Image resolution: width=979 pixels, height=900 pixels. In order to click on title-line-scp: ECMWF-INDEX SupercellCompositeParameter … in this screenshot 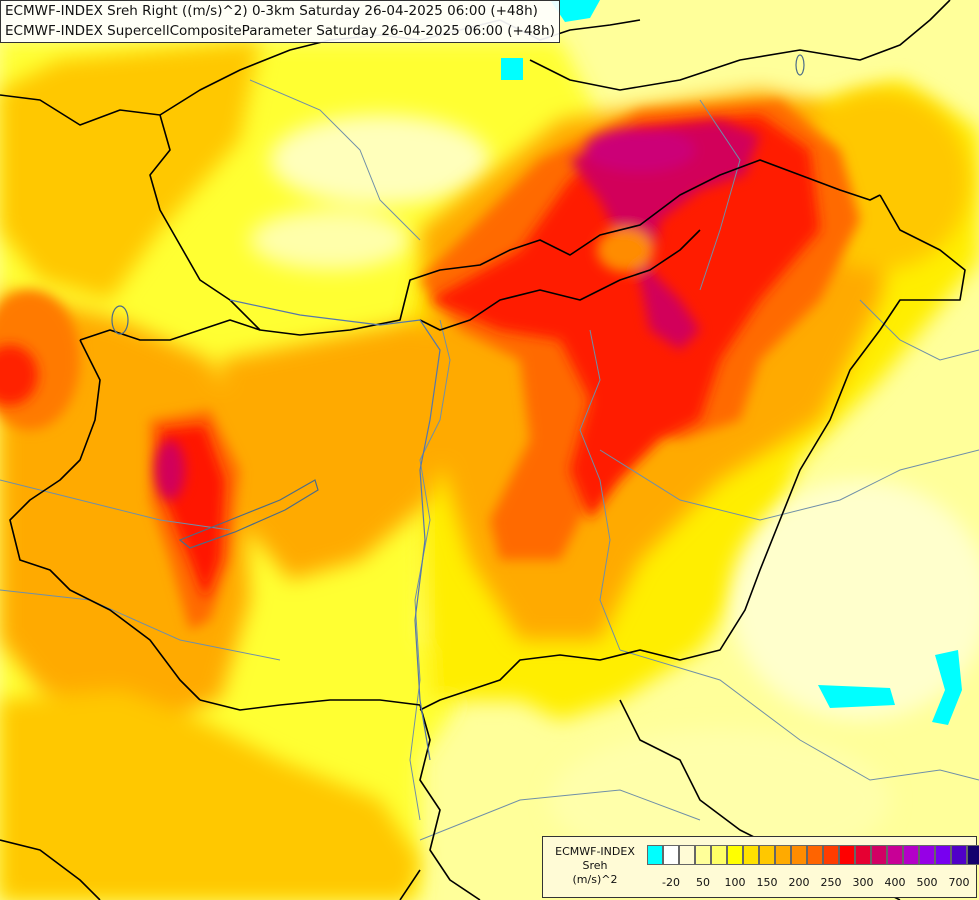, I will do `click(280, 31)`.